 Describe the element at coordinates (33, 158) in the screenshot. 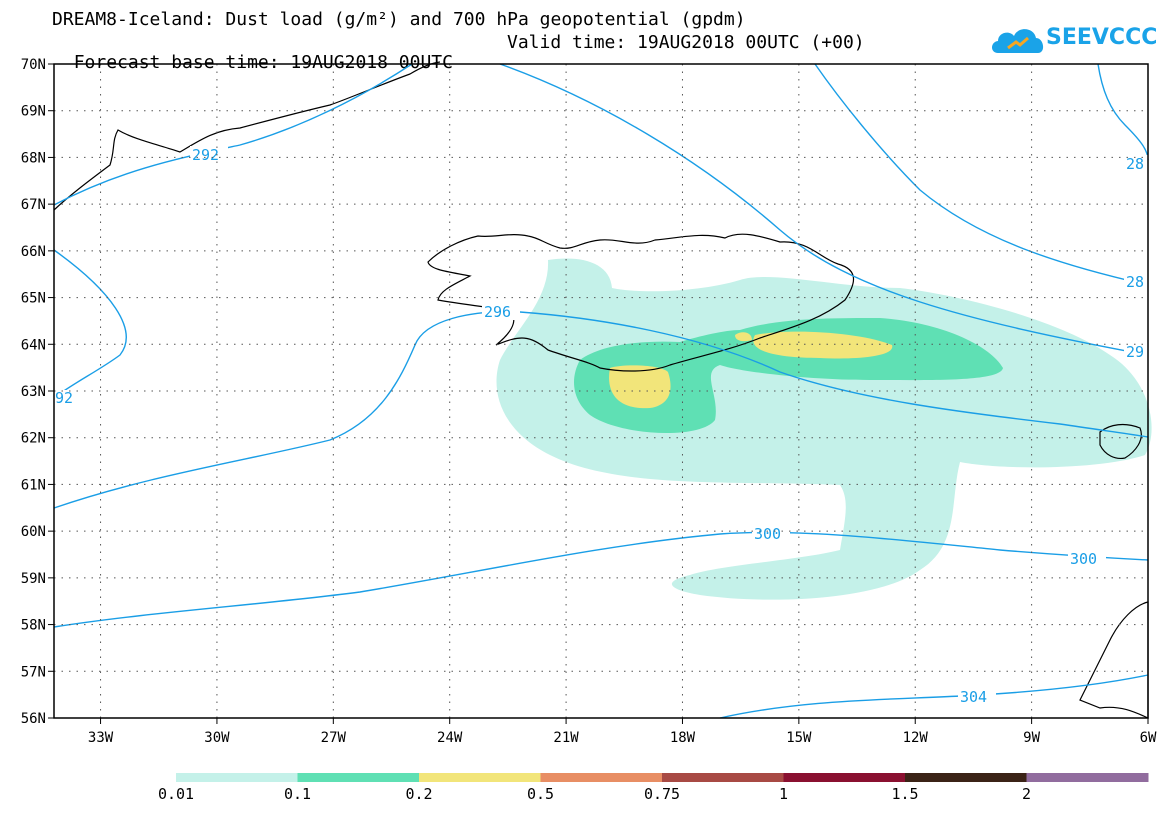

I see `latitude-label: 68N` at that location.